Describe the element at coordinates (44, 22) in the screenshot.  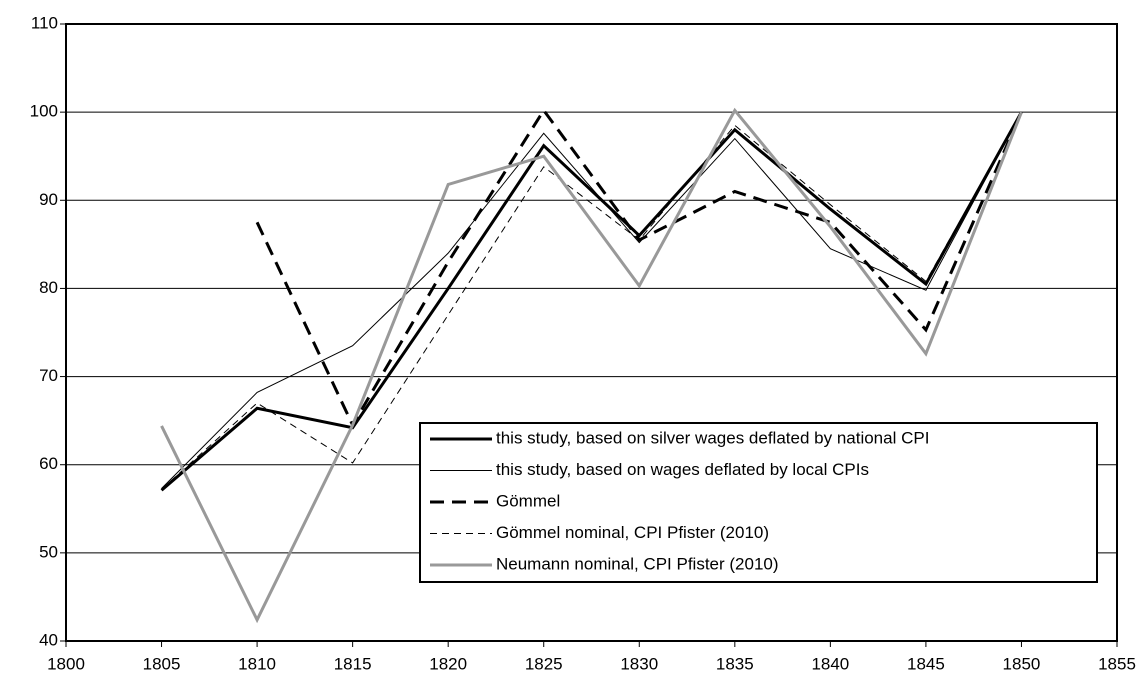
I see `y-tick-label: 110` at that location.